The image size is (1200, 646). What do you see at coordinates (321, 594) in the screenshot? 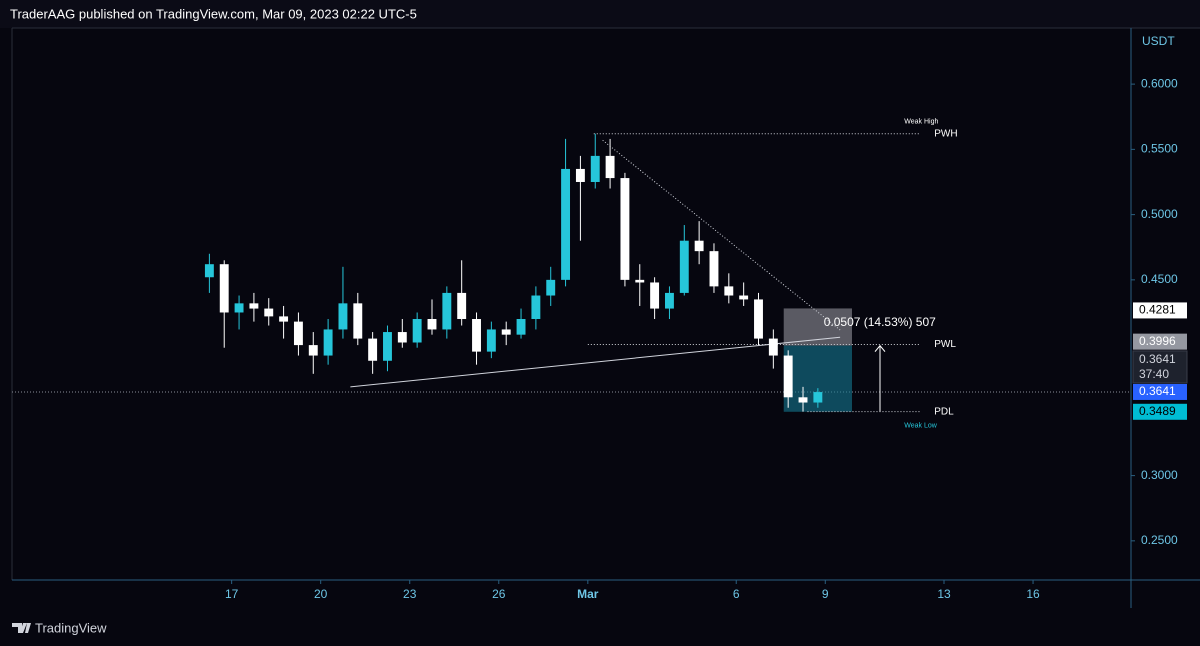
I see `x-tick-label: 20` at bounding box center [321, 594].